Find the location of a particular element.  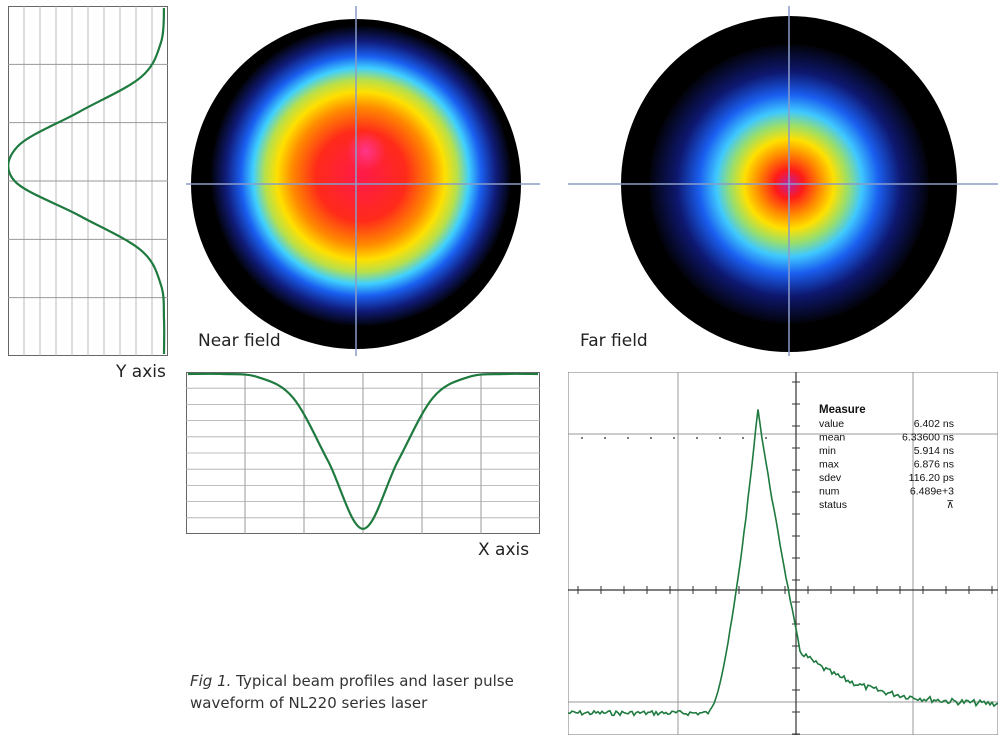

measure-title: Measure is located at coordinates (842, 410).